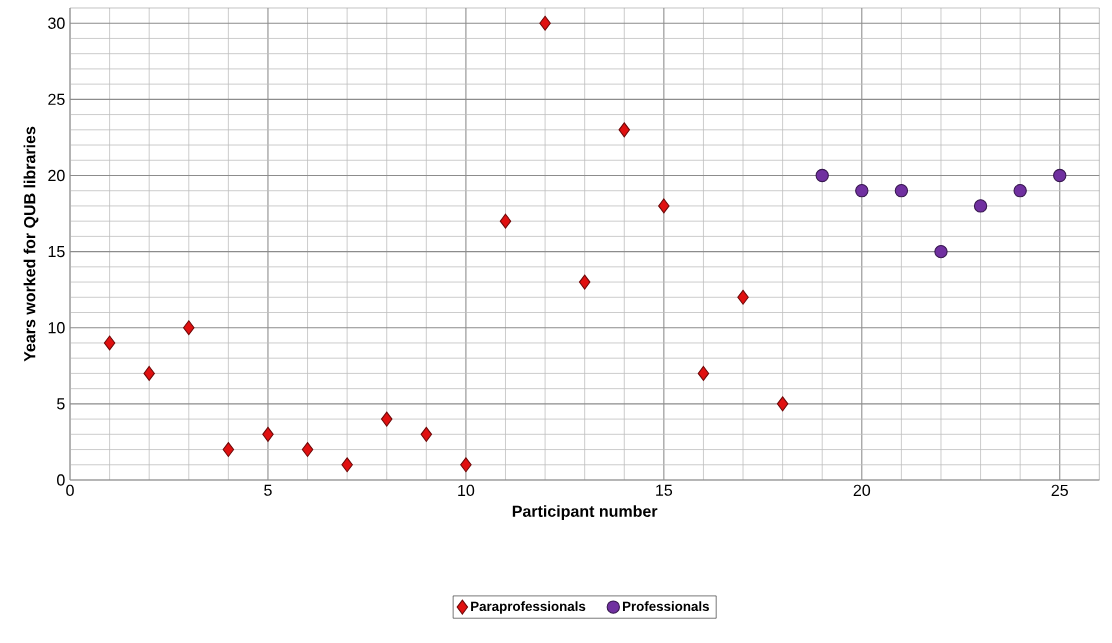 The height and width of the screenshot is (643, 1112). What do you see at coordinates (56, 99) in the screenshot?
I see `y-tick-label: 25` at bounding box center [56, 99].